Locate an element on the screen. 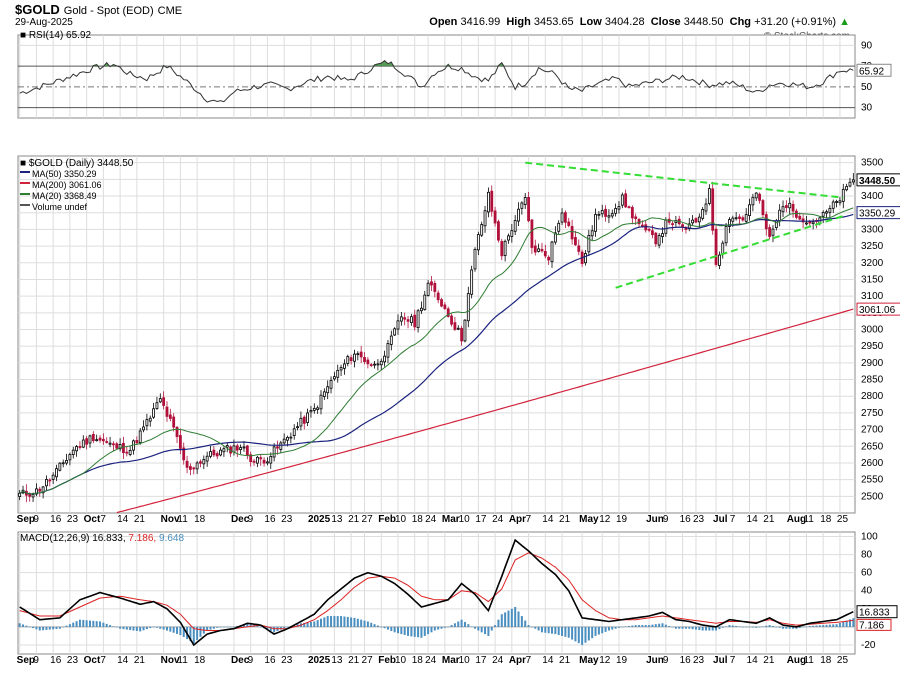 This screenshot has height=673, width=900. x-tick-label: 9 is located at coordinates (36, 519).